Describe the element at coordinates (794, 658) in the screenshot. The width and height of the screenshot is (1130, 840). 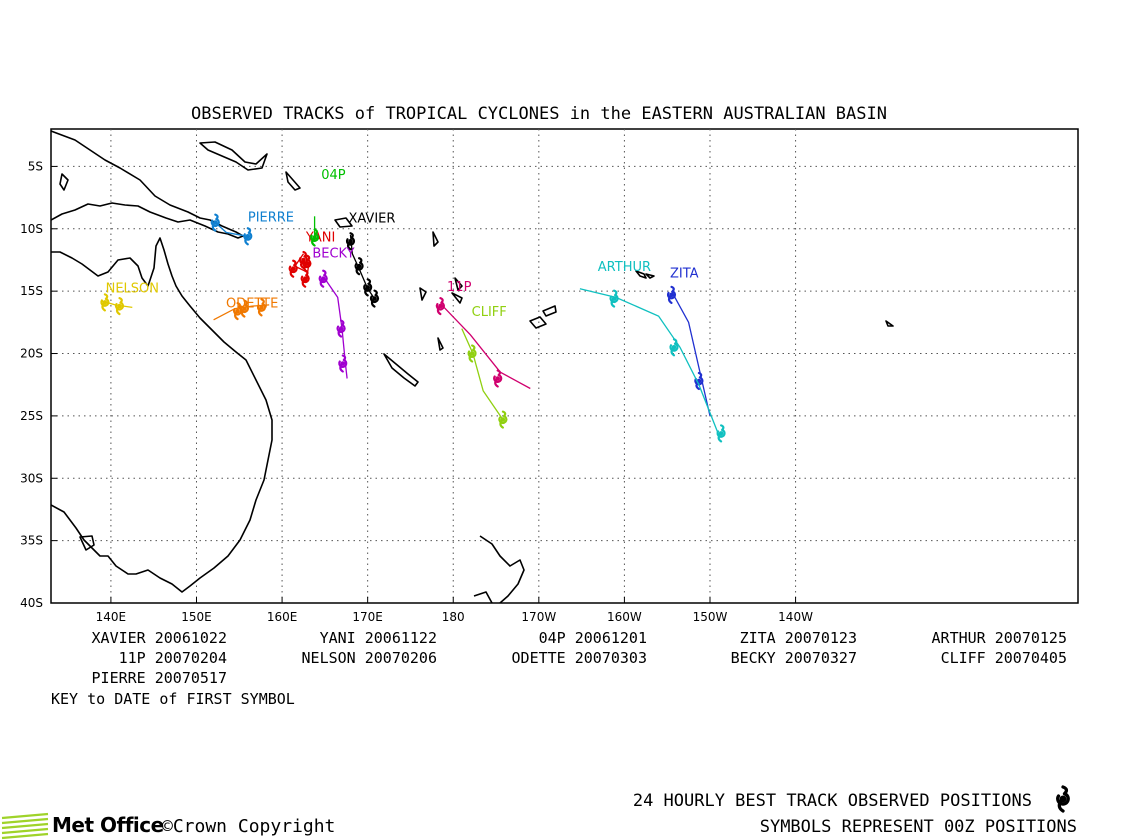
I see `legend-entry: BECKY 20070327` at that location.